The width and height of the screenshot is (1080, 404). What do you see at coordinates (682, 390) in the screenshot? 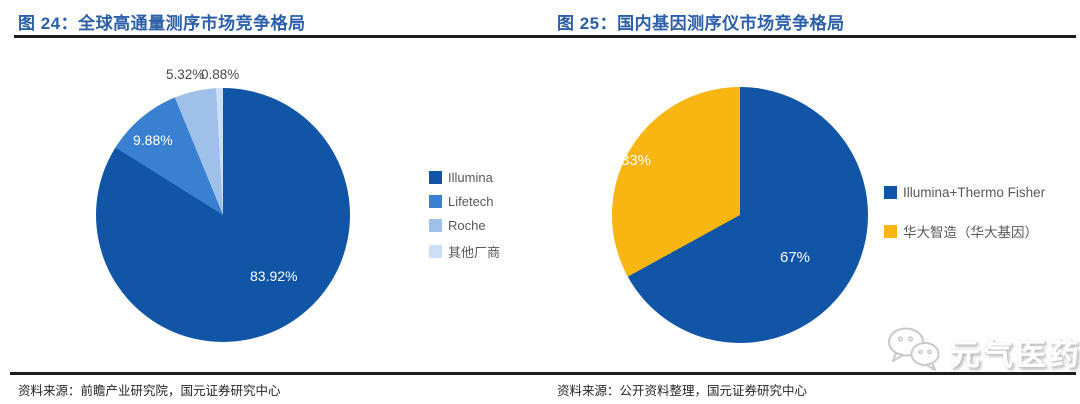
I see `source-note-figure-25: 资料来源：公开资料整理，国元证券研究中心` at bounding box center [682, 390].